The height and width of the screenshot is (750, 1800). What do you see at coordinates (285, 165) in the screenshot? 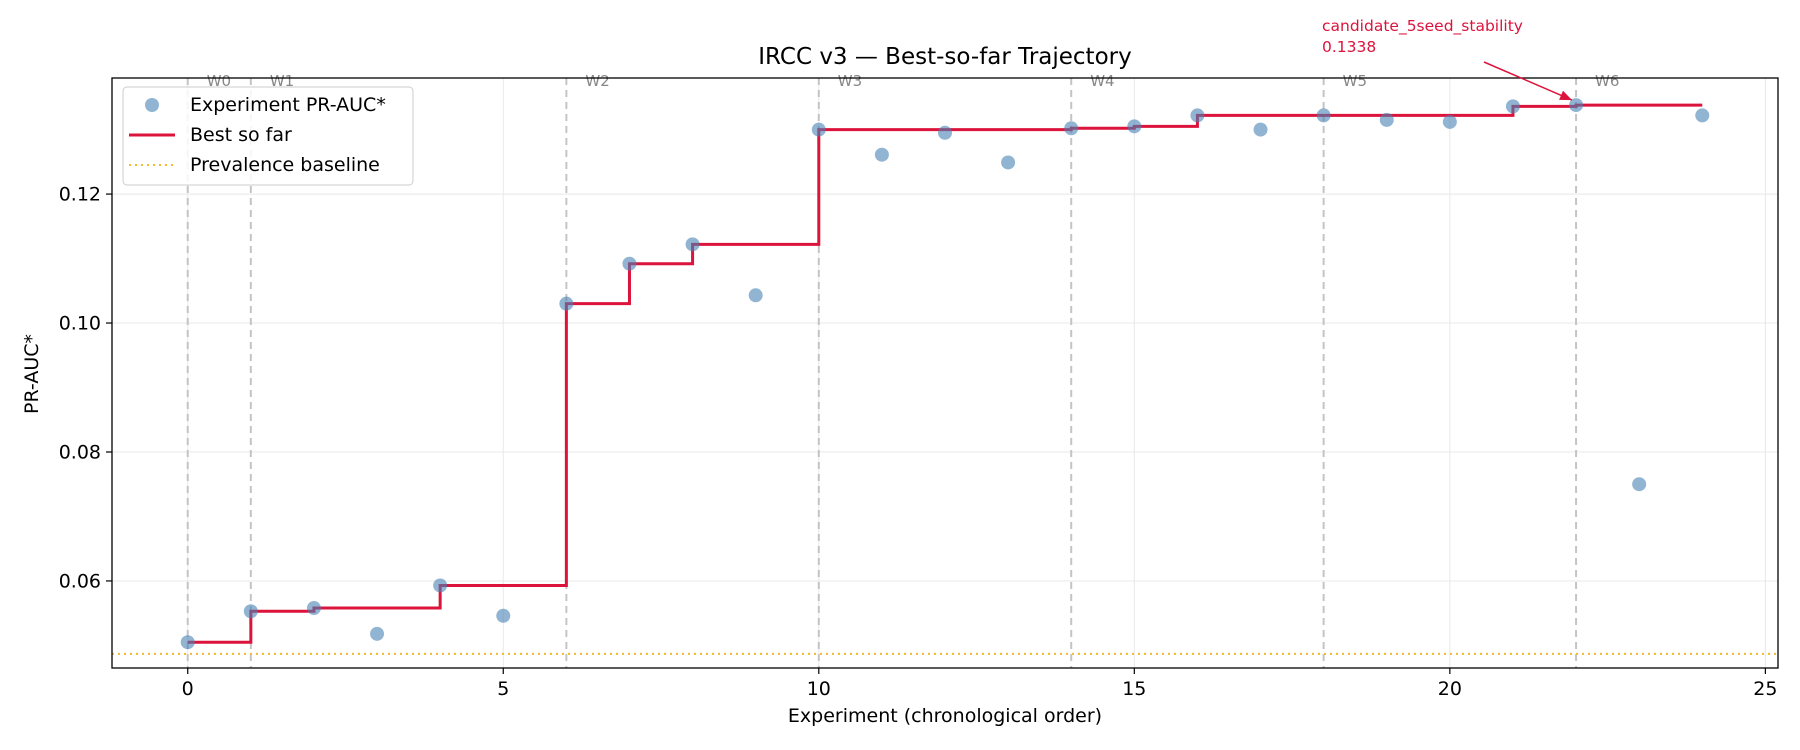
I see `legend-label-prevalence: Prevalence baseline` at bounding box center [285, 165].